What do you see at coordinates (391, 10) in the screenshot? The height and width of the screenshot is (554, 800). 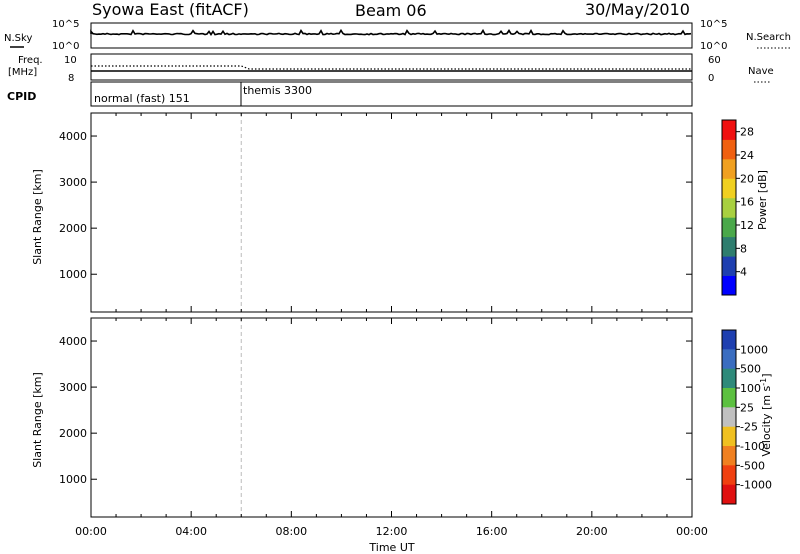 I see `beam-title: Beam 06` at bounding box center [391, 10].